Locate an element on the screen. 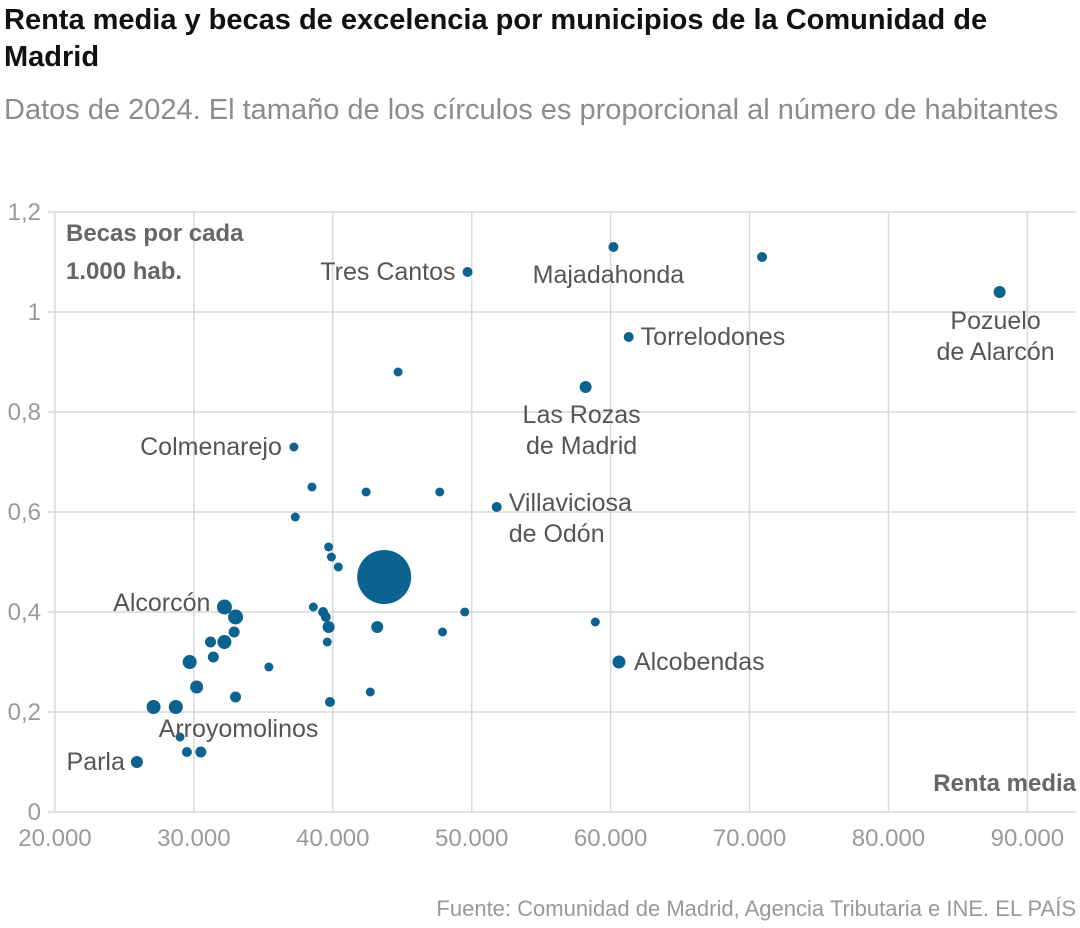 This screenshot has height=928, width=1080. point-label: Arroyomolinos is located at coordinates (239, 729).